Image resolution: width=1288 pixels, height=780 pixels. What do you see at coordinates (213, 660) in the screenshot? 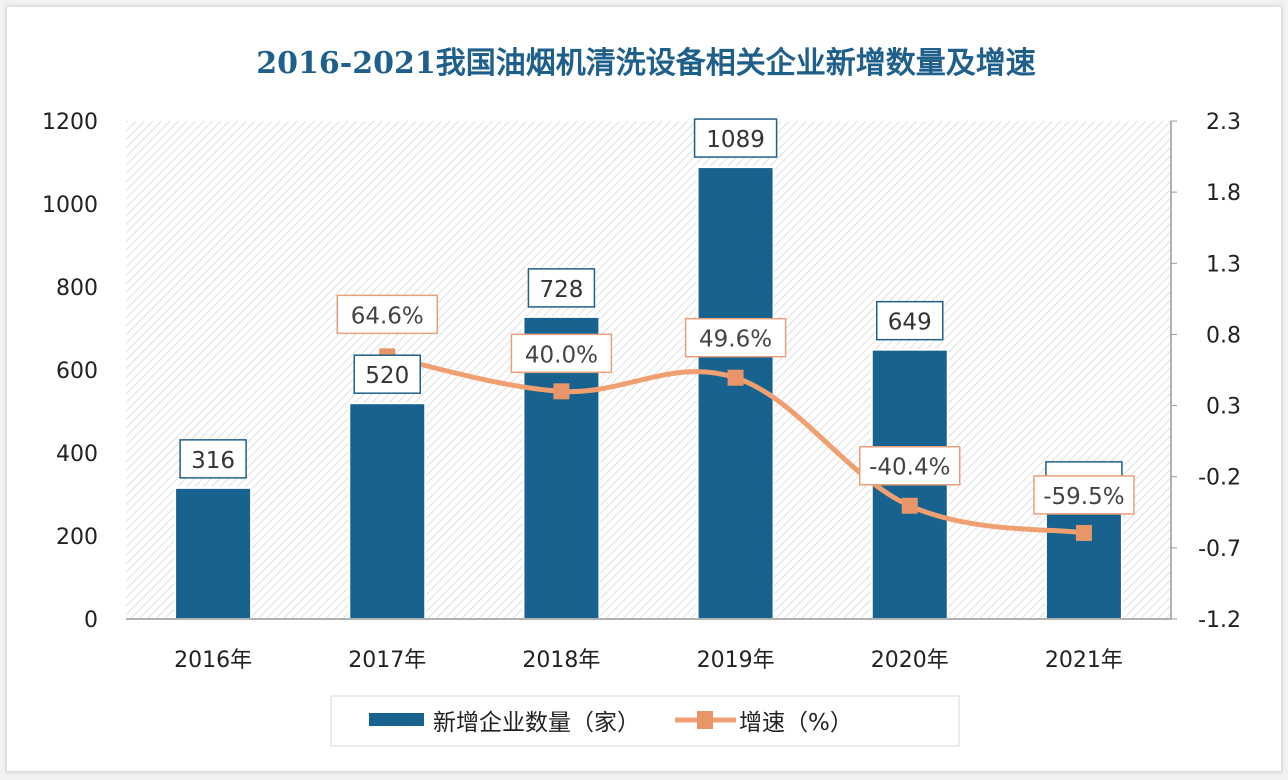
I see `x-tick-label: 2016年` at bounding box center [213, 660].